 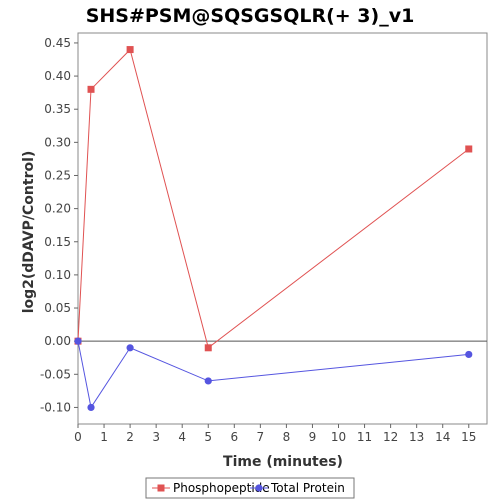 What do you see at coordinates (130, 437) in the screenshot?
I see `x-tick-label: 2` at bounding box center [130, 437].